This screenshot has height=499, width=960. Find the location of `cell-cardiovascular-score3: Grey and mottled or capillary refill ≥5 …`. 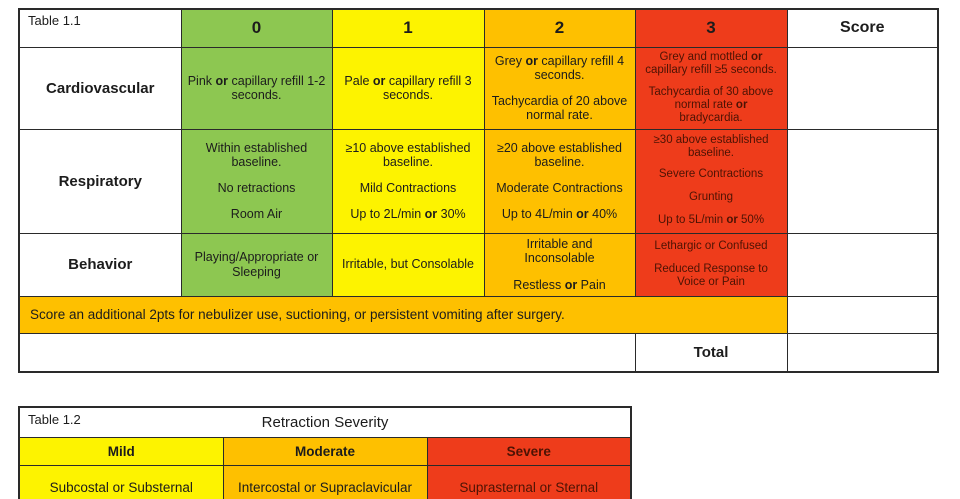

cell-cardiovascular-score3: Grey and mottled or capillary refill ≥5 … is located at coordinates (711, 88).